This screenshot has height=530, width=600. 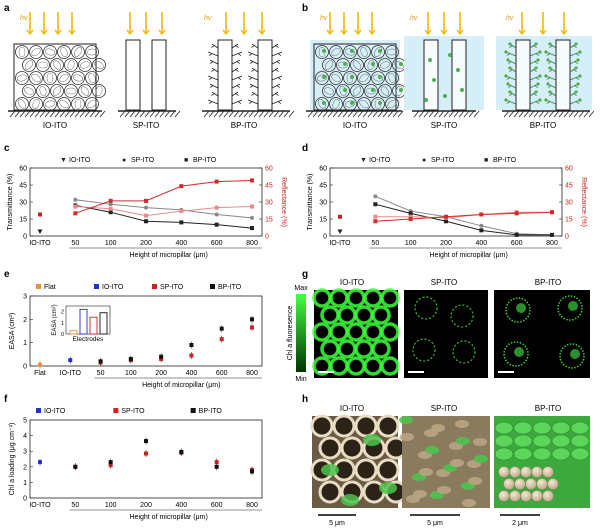 What do you see at coordinates (146, 243) in the screenshot?
I see `x-tick-label: 200` at bounding box center [146, 243].